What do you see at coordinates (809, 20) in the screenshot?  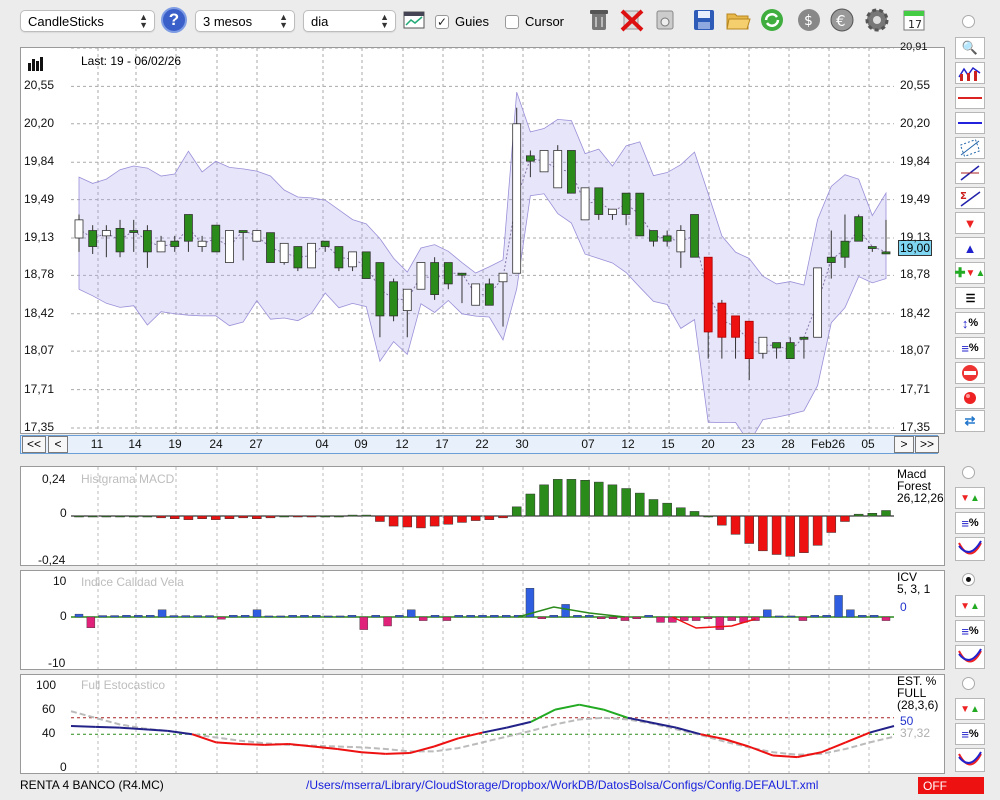 I see `currency-refresh-icon: $` at bounding box center [809, 20].